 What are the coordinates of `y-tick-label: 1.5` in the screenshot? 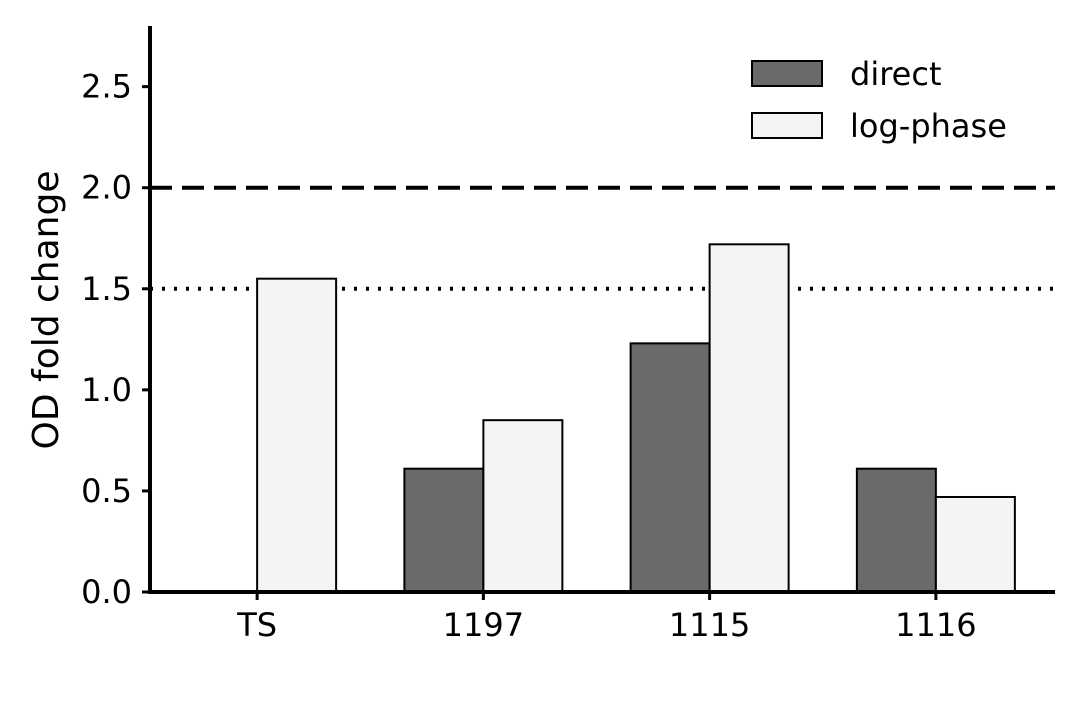 It's located at (106, 289).